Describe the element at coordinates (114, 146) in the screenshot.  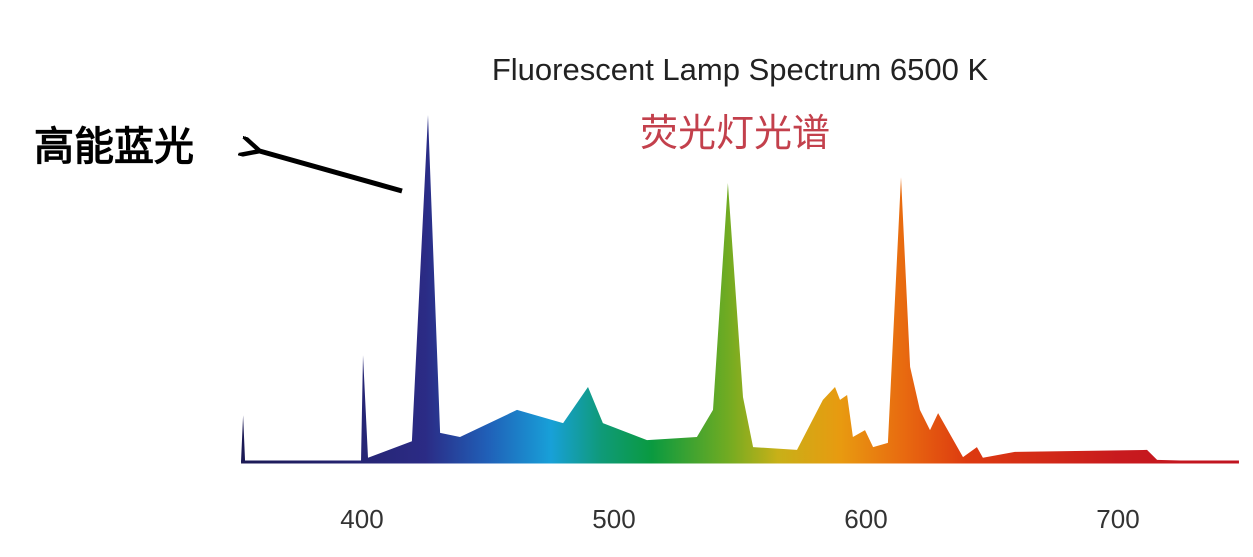
I see `annotation-label: 高能蓝光` at that location.